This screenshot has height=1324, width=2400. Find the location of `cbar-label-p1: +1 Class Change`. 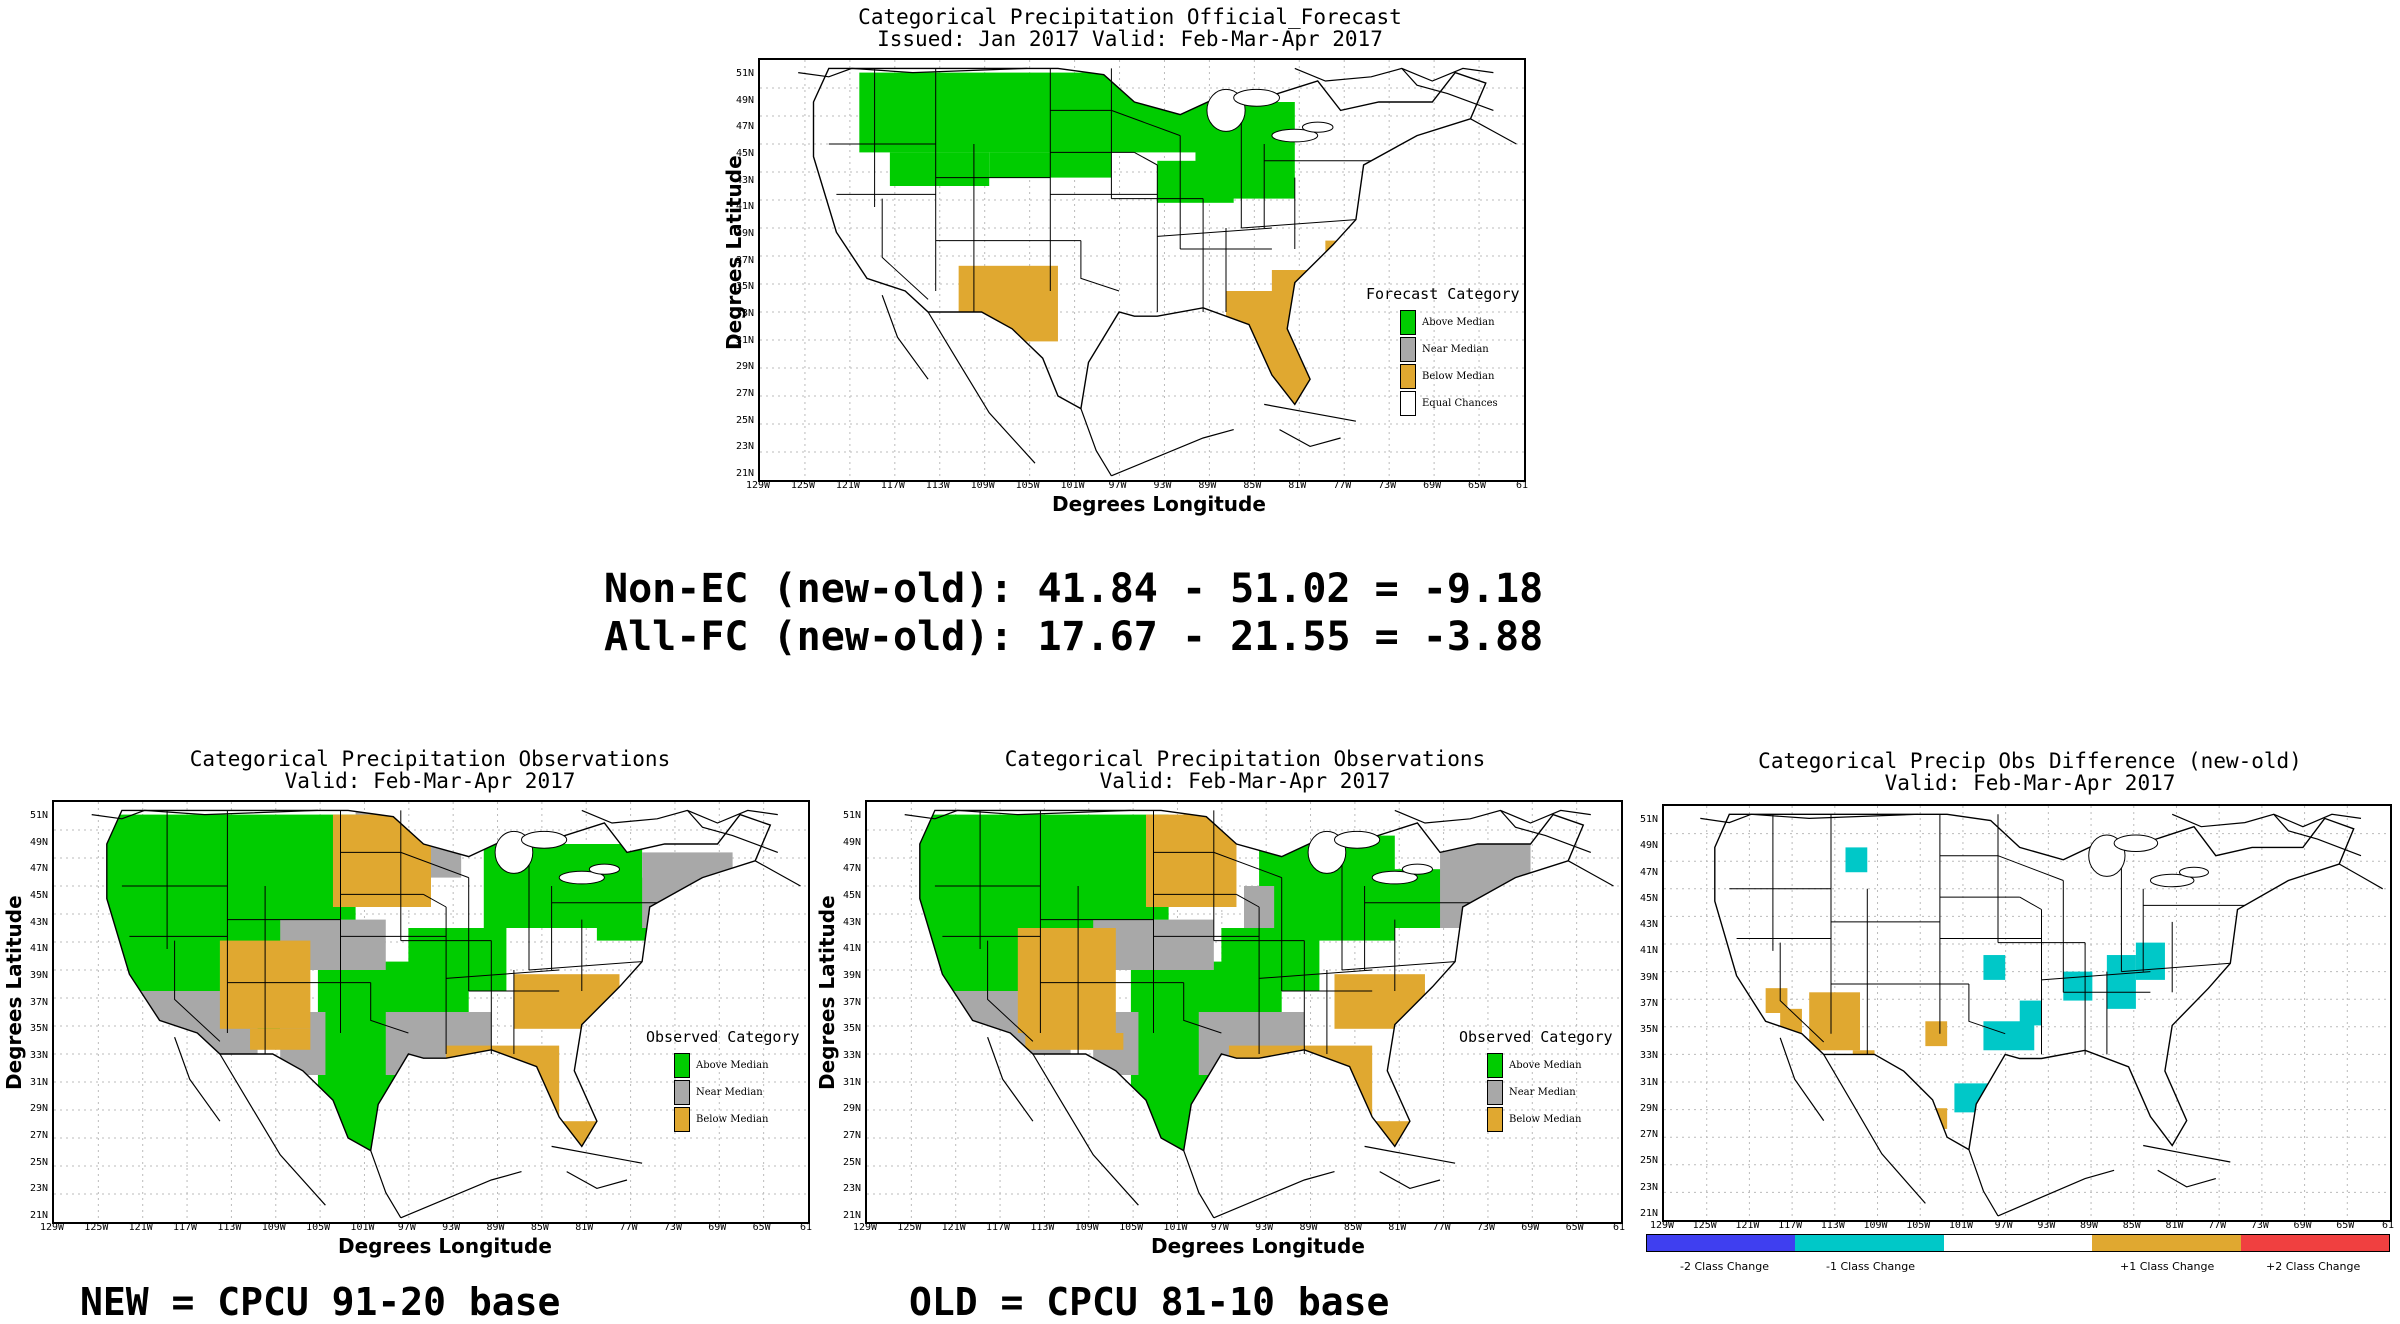

cbar-label-p1: +1 Class Change is located at coordinates (2167, 1266).